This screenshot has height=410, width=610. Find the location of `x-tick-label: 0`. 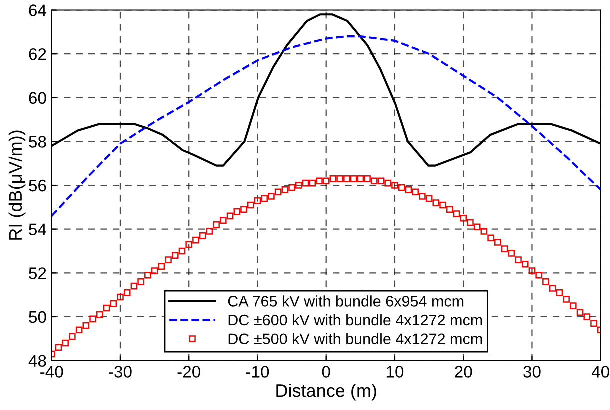

x-tick-label: 0 is located at coordinates (326, 372).